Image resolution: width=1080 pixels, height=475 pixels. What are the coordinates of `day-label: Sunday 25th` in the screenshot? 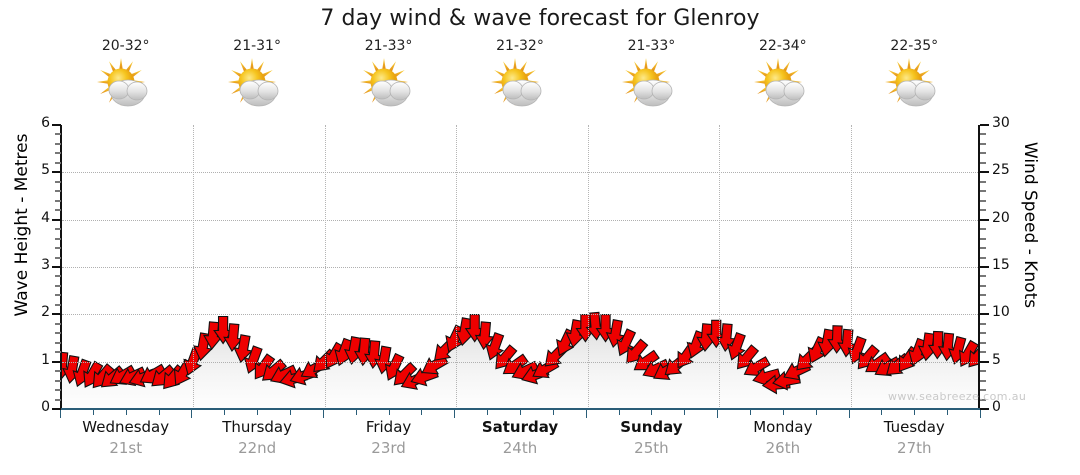 It's located at (651, 443).